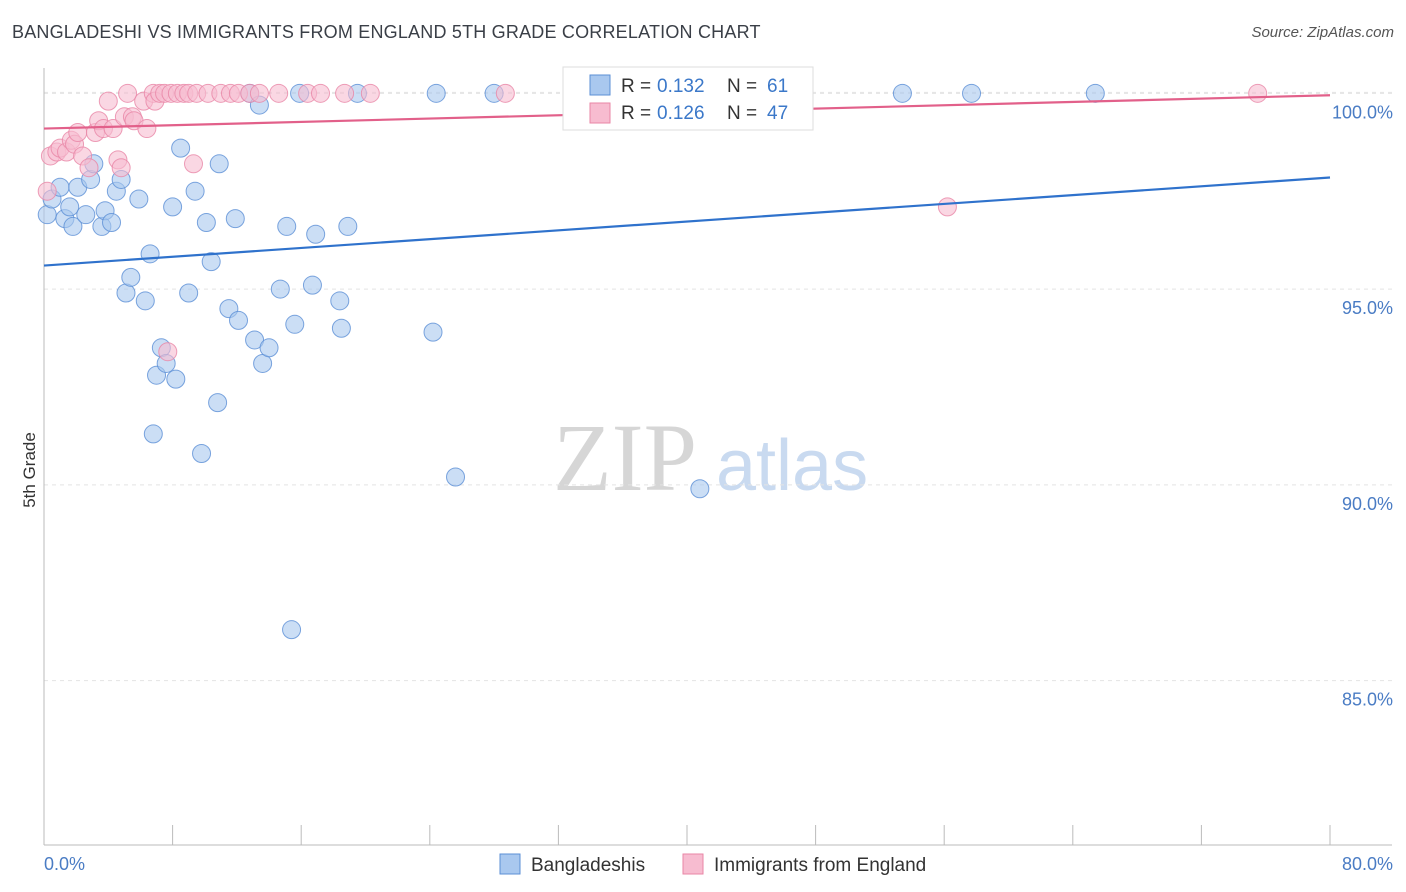 This screenshot has width=1406, height=892. What do you see at coordinates (687, 221) in the screenshot?
I see `trend-line-bangladeshis` at bounding box center [687, 221].